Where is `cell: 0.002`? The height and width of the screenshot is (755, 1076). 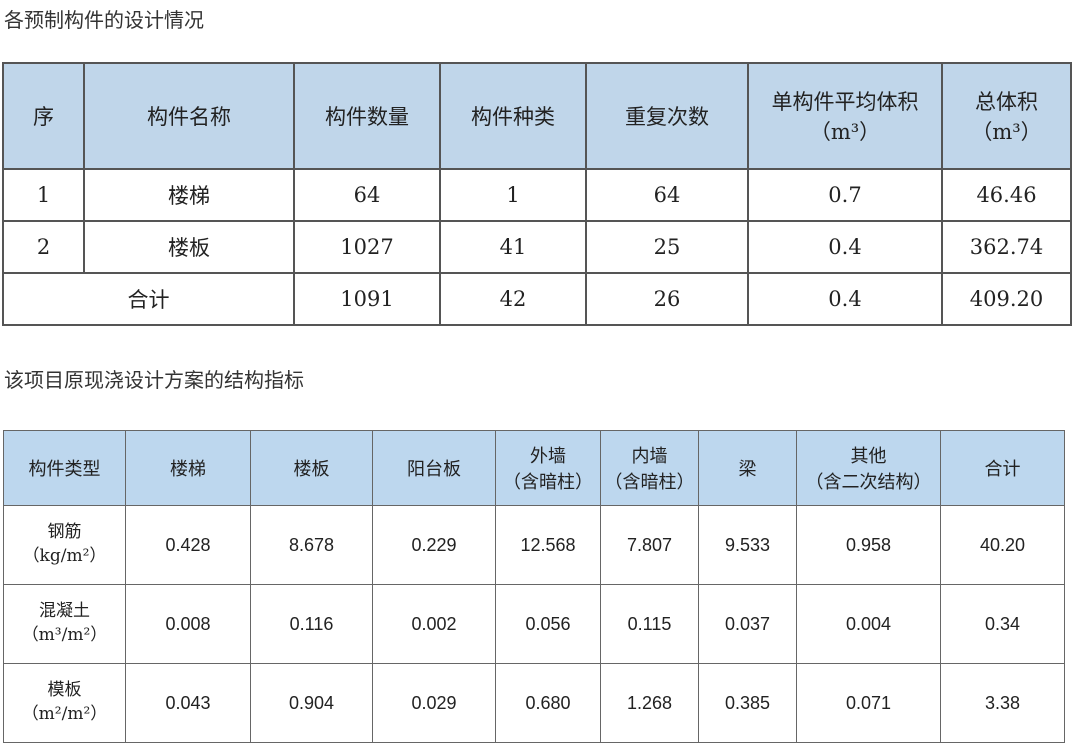 cell: 0.002 is located at coordinates (434, 624).